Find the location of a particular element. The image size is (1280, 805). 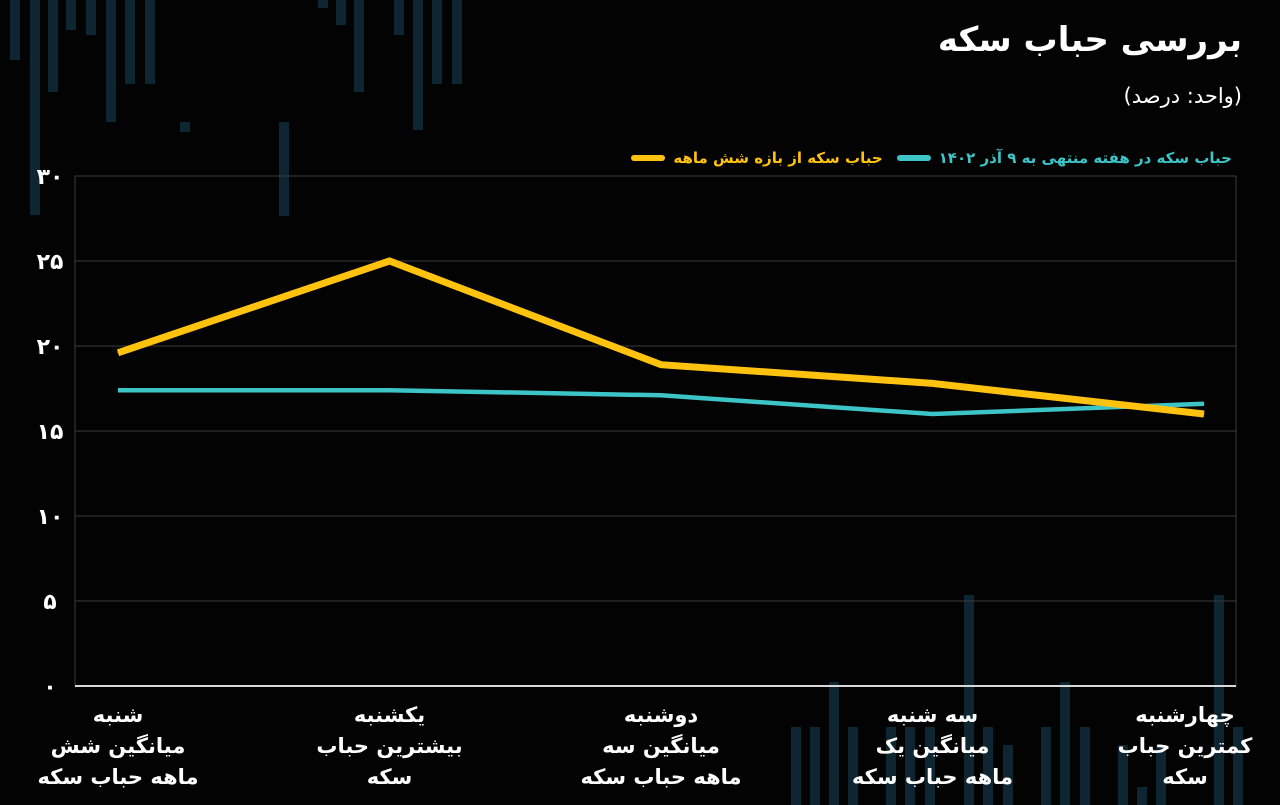

y-tick-label: ۲۰ is located at coordinates (50, 347).